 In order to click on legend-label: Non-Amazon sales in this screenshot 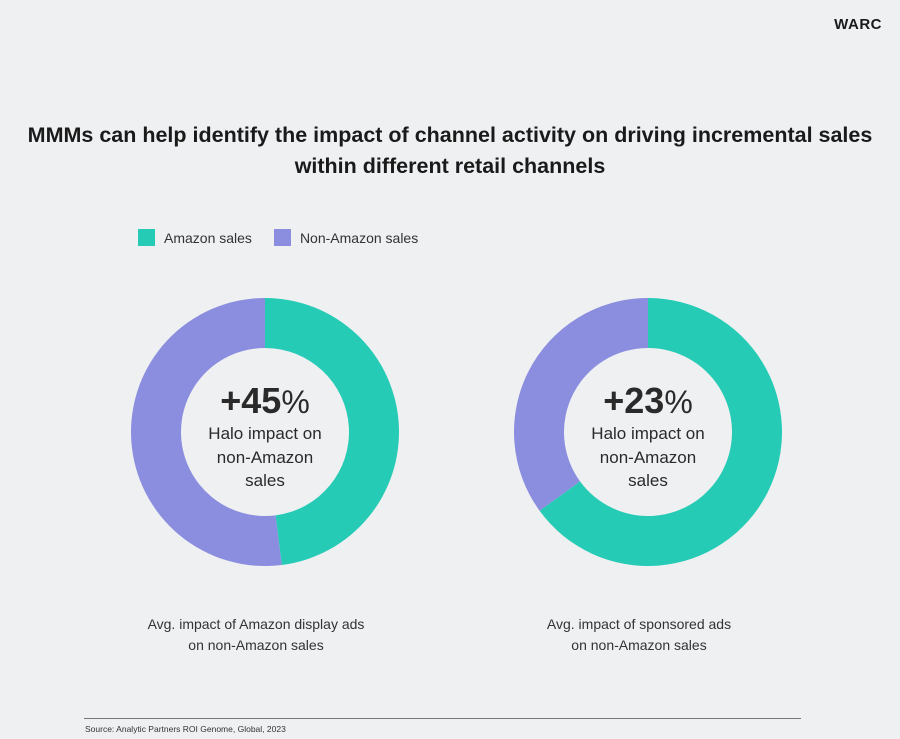, I will do `click(359, 237)`.